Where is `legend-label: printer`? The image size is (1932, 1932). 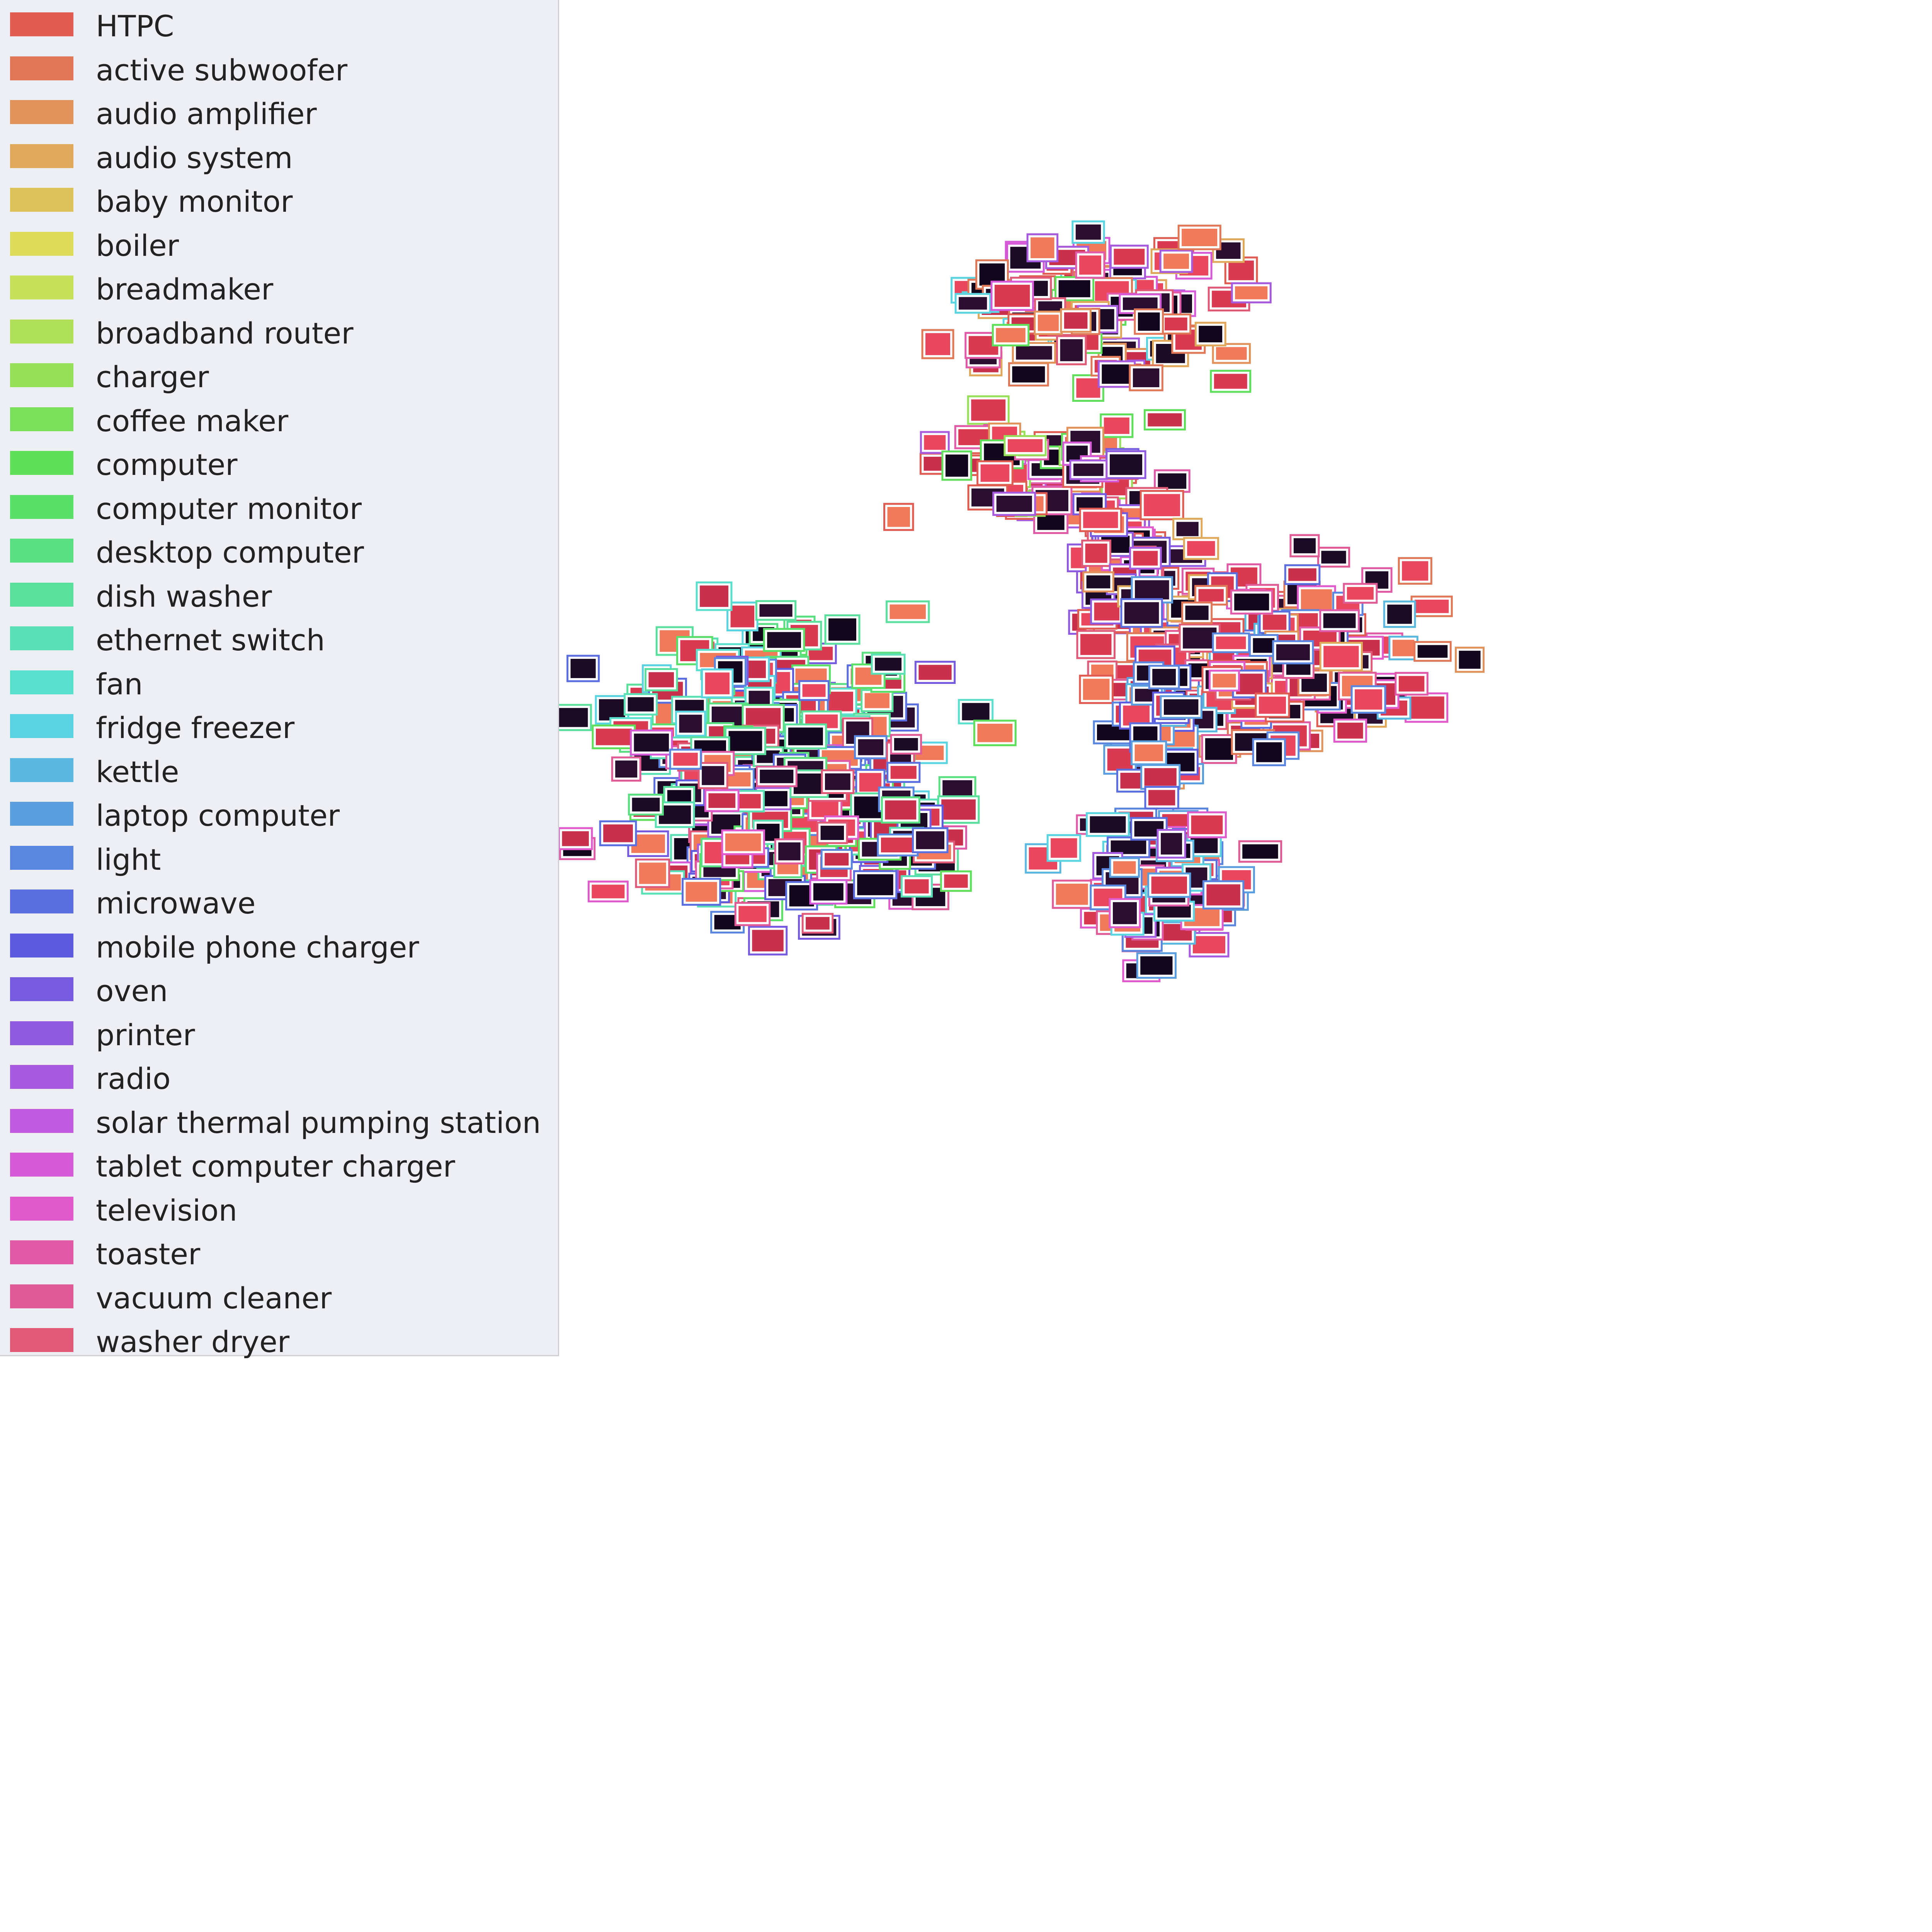
legend-label: printer is located at coordinates (145, 1035).